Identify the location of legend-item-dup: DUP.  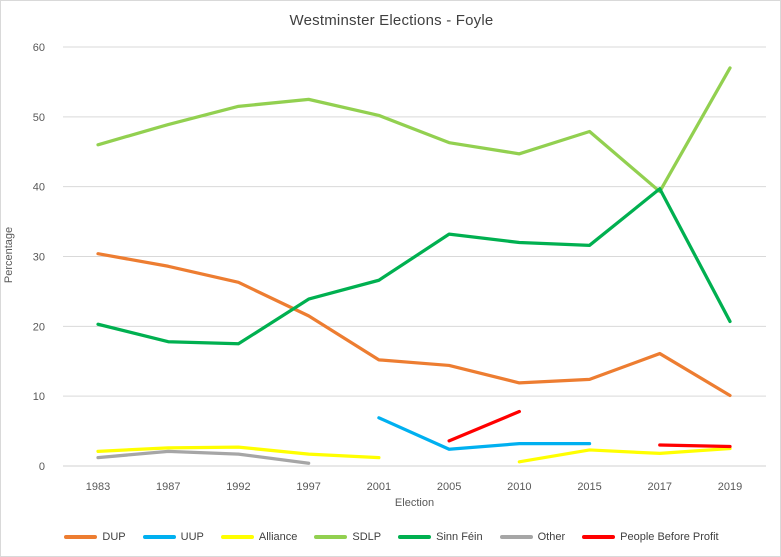
(95, 537).